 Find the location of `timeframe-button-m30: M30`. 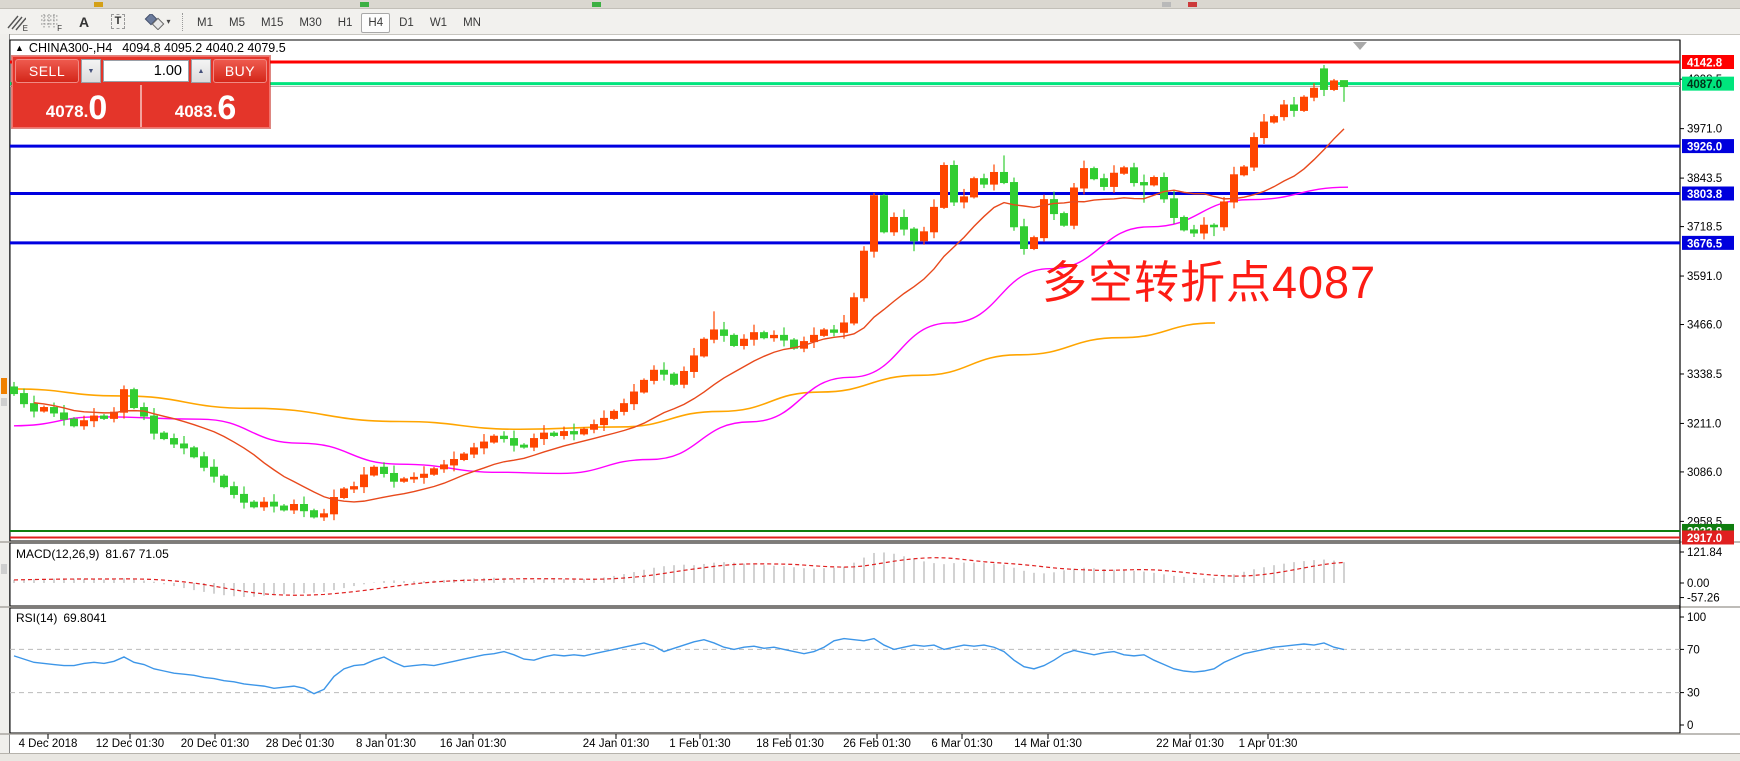

timeframe-button-m30: M30 is located at coordinates (310, 22).